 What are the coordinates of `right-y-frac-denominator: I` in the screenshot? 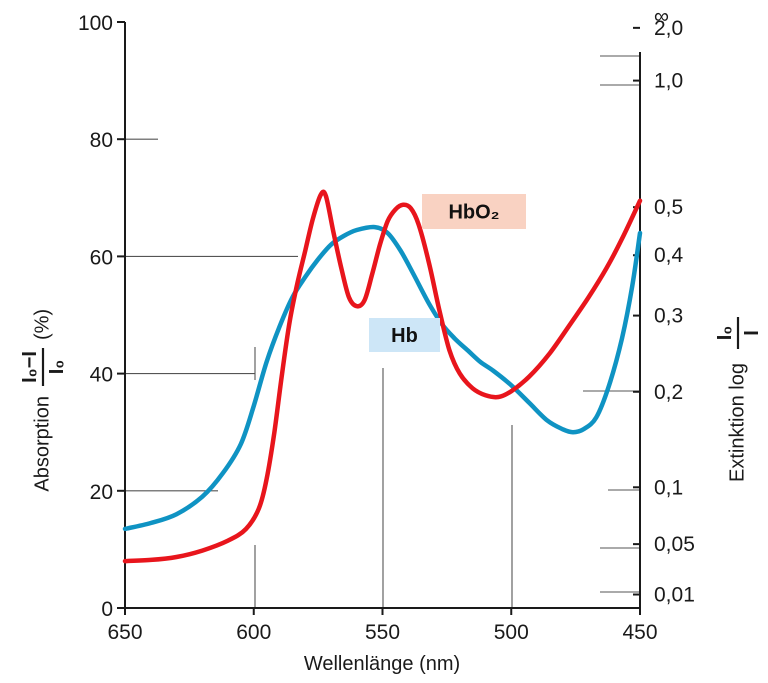 It's located at (752, 333).